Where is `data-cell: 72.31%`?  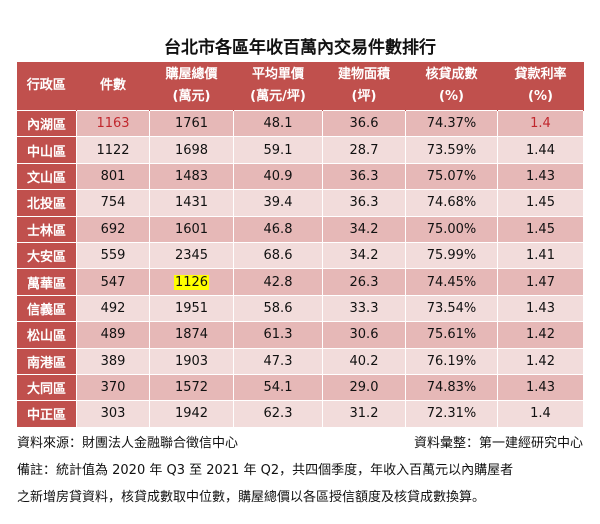 data-cell: 72.31% is located at coordinates (451, 414).